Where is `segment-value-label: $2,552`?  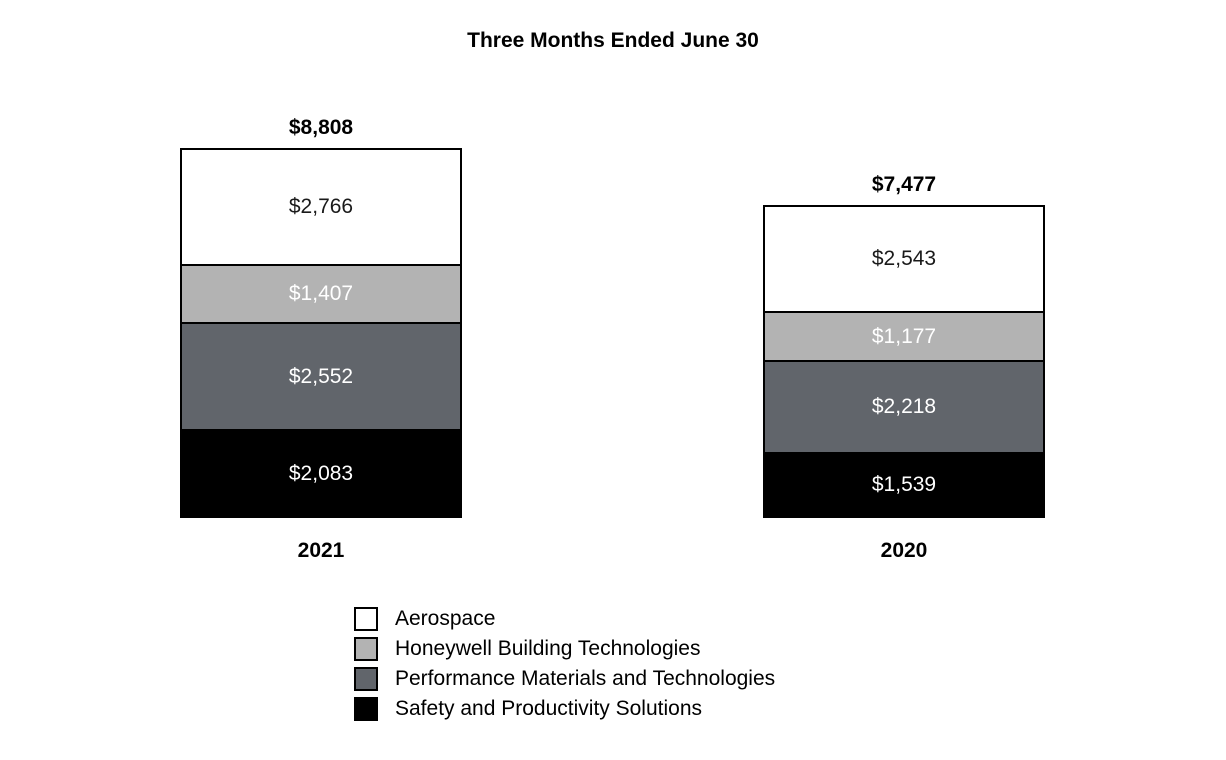 segment-value-label: $2,552 is located at coordinates (321, 376).